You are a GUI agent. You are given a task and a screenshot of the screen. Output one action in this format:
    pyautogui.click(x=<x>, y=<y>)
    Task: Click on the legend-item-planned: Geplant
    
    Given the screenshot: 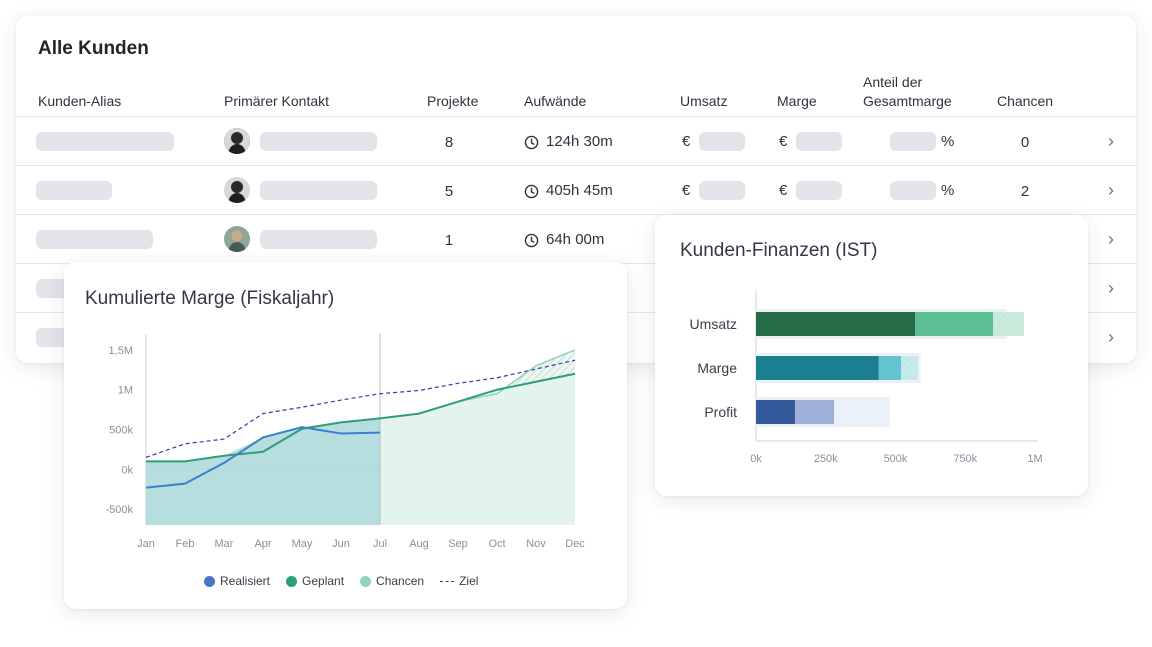 What is the action you would take?
    pyautogui.click(x=315, y=581)
    